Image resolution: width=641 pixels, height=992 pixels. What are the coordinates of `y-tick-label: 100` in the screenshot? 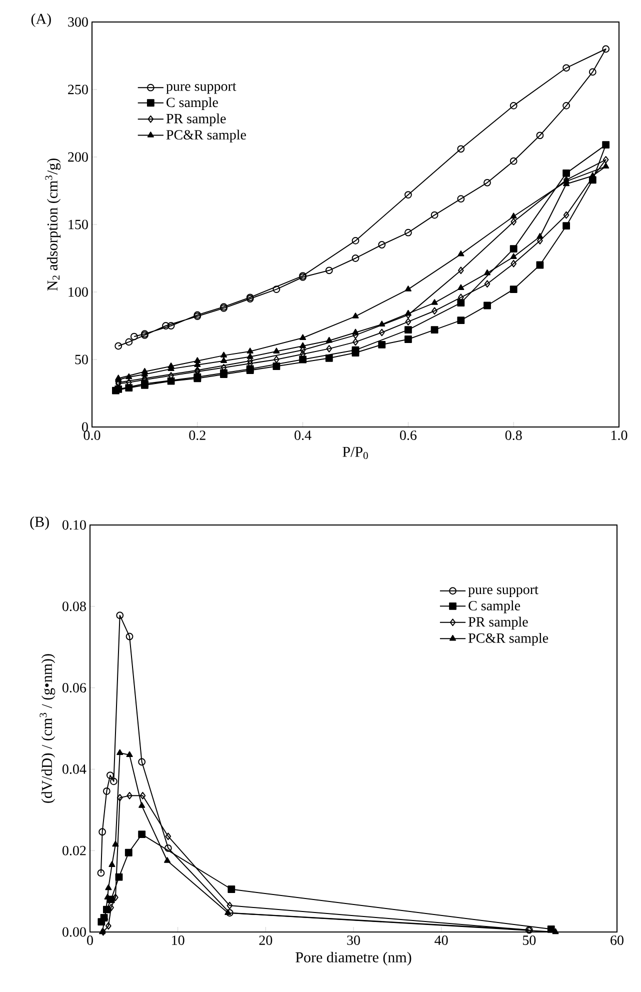 It's located at (78, 292).